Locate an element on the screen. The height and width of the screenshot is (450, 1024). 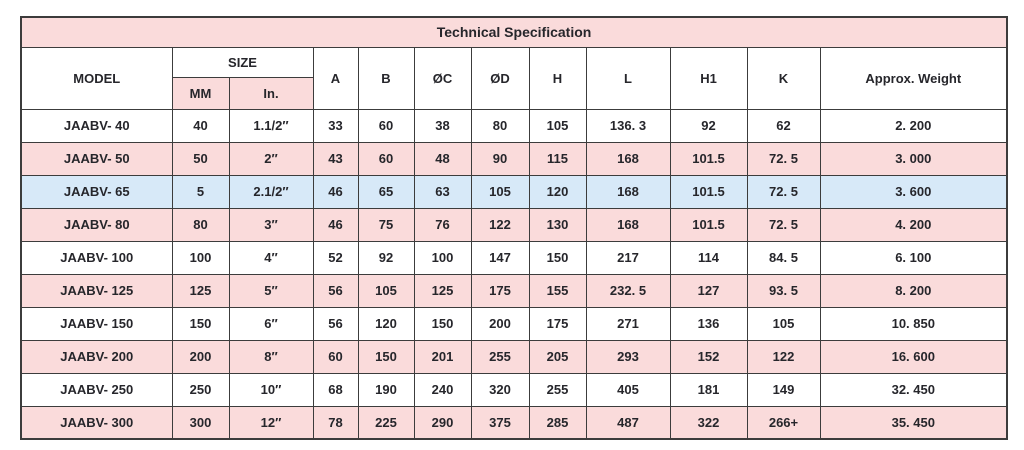
cell-h: 255 is located at coordinates (557, 389).